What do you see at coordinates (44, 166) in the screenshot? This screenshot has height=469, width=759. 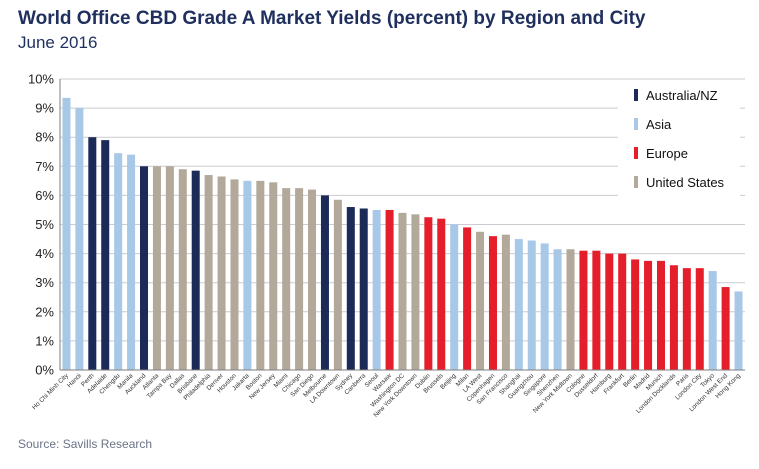 I see `y-tick-label: 7%` at bounding box center [44, 166].